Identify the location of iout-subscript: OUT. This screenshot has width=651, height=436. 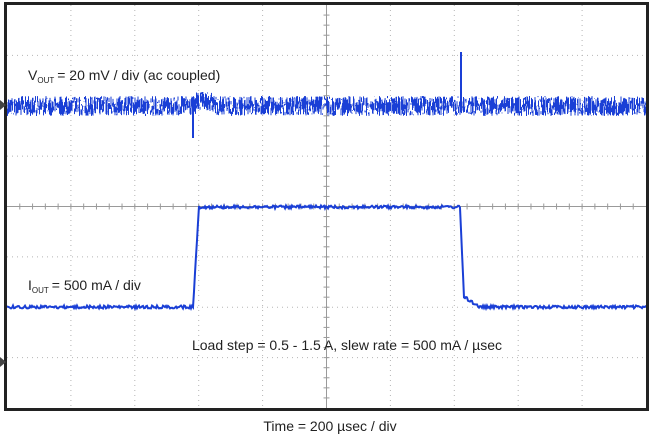
(40, 290).